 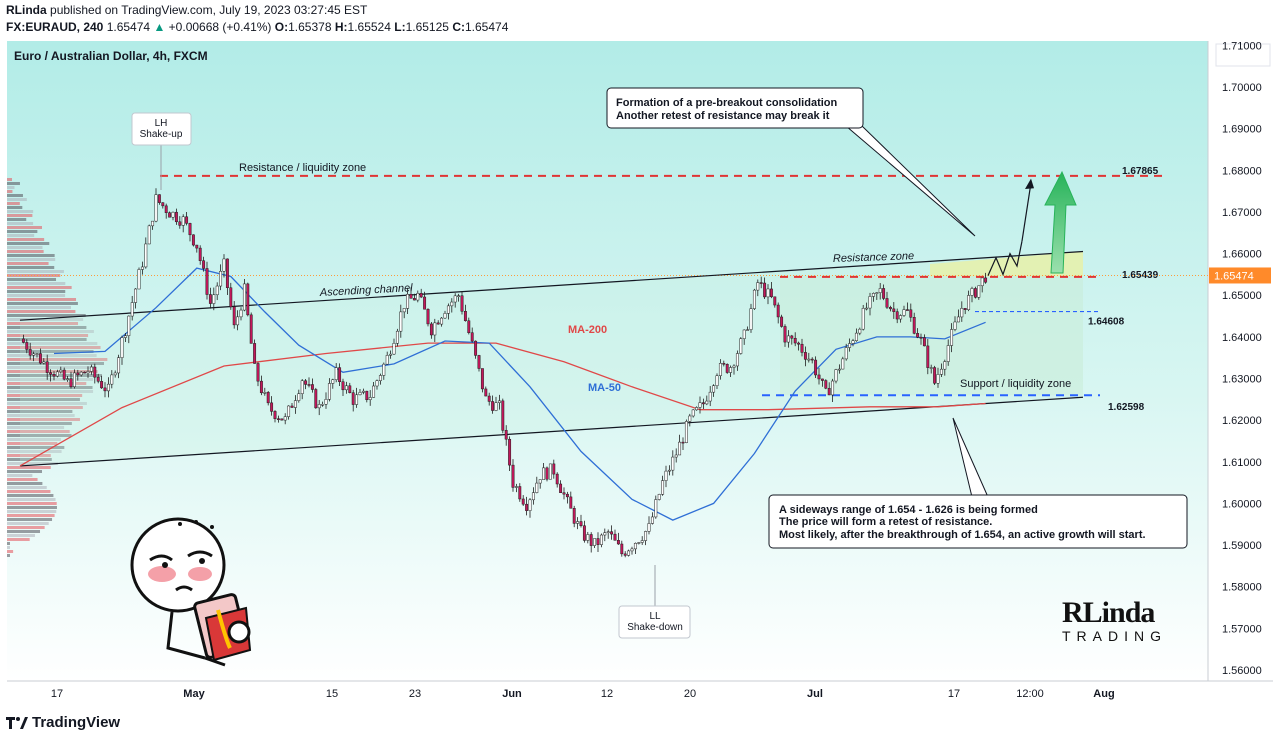 I want to click on price-tick-label: 1.64000, so click(x=1242, y=338).